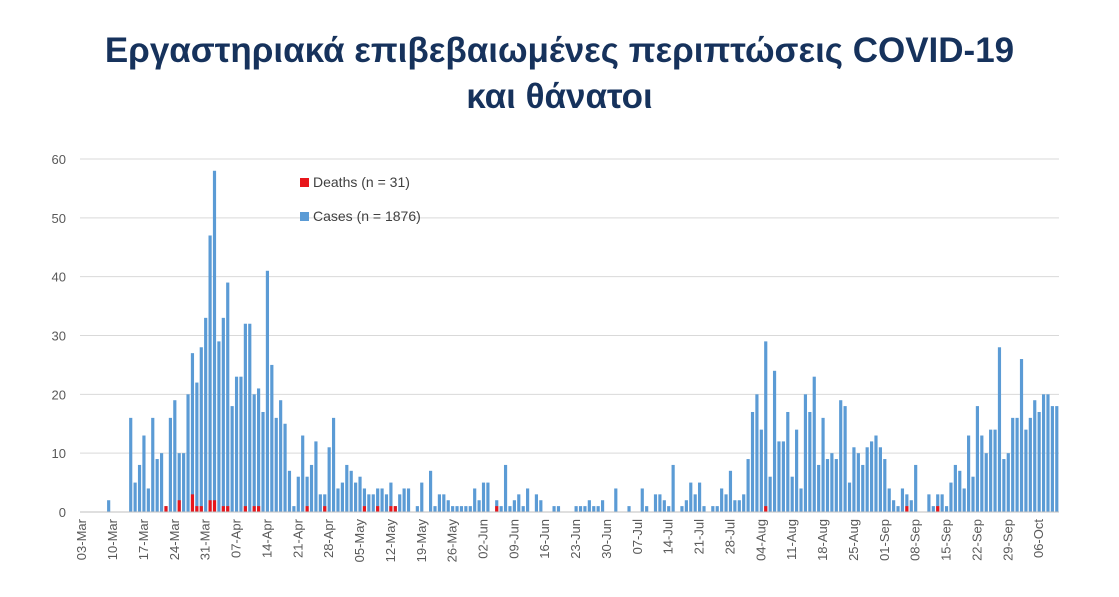 The image size is (1119, 597). I want to click on x-tick-label: 19-May, so click(421, 541).